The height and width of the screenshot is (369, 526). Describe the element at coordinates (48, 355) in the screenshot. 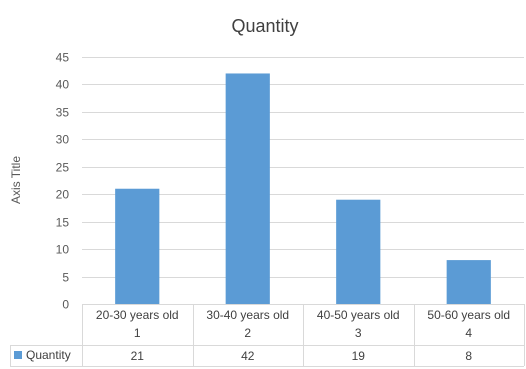

I see `legend-series-name: Quantity` at that location.